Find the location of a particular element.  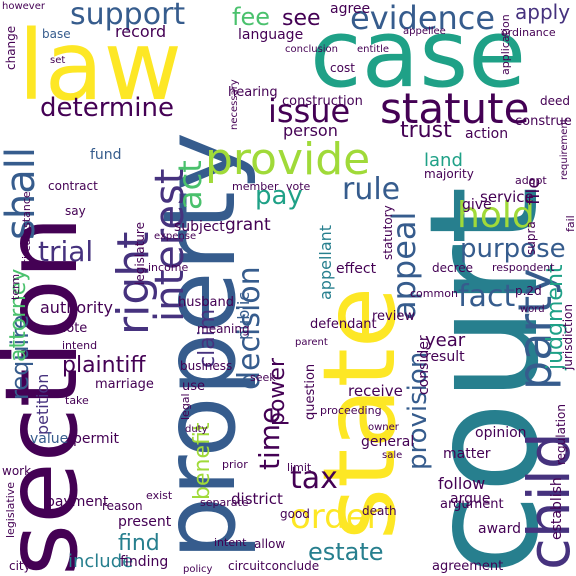

word-prior: prior is located at coordinates (235, 464).